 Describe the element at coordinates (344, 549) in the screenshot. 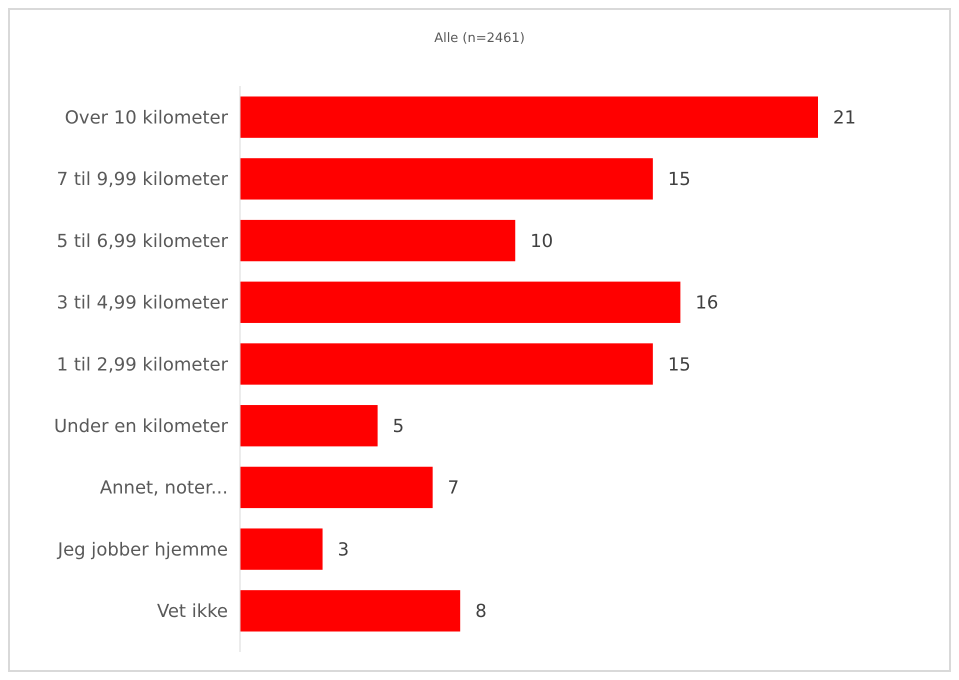

I see `data-label: 3` at that location.